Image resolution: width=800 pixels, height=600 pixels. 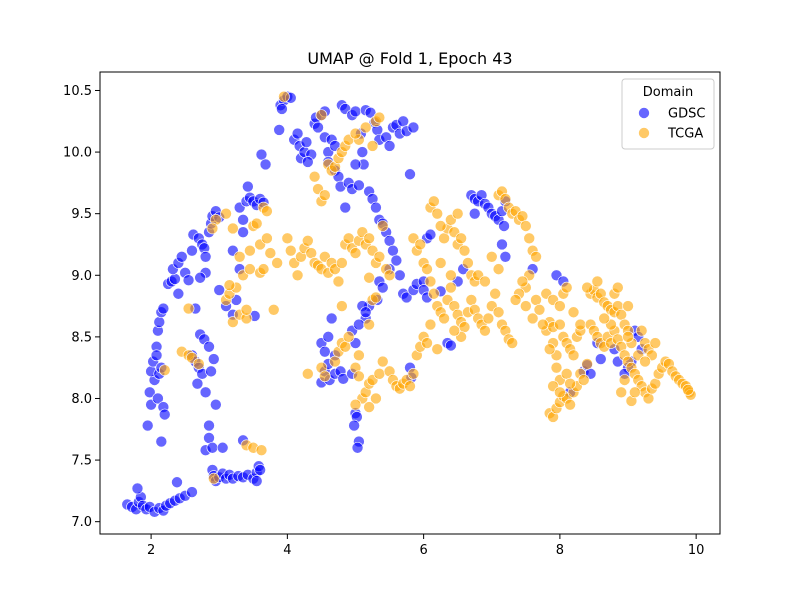 I want to click on legend-marker-tcga, so click(x=644, y=133).